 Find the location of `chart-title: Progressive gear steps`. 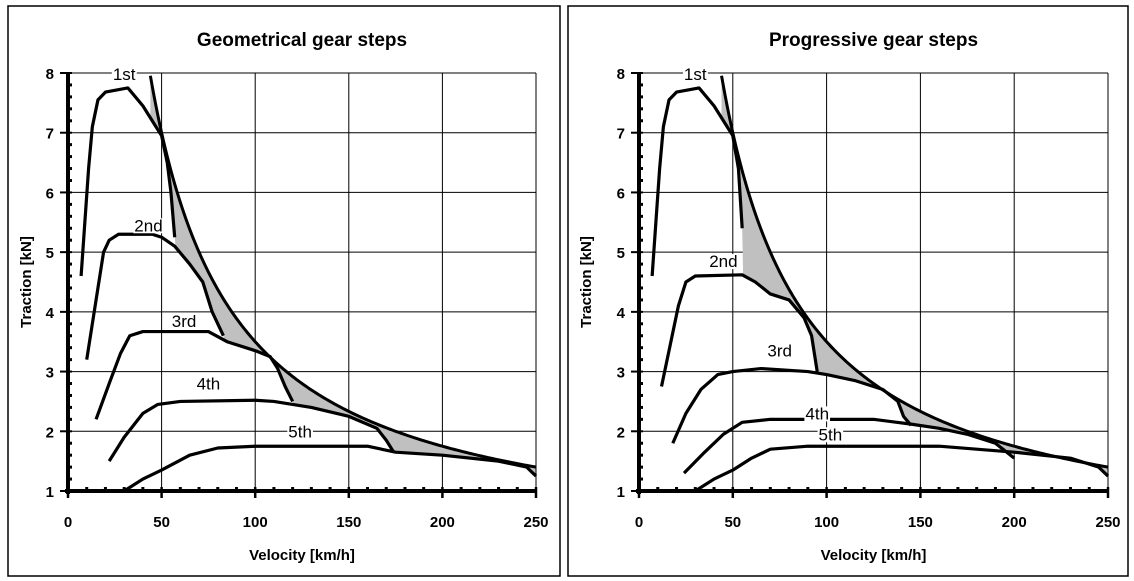

chart-title: Progressive gear steps is located at coordinates (873, 40).